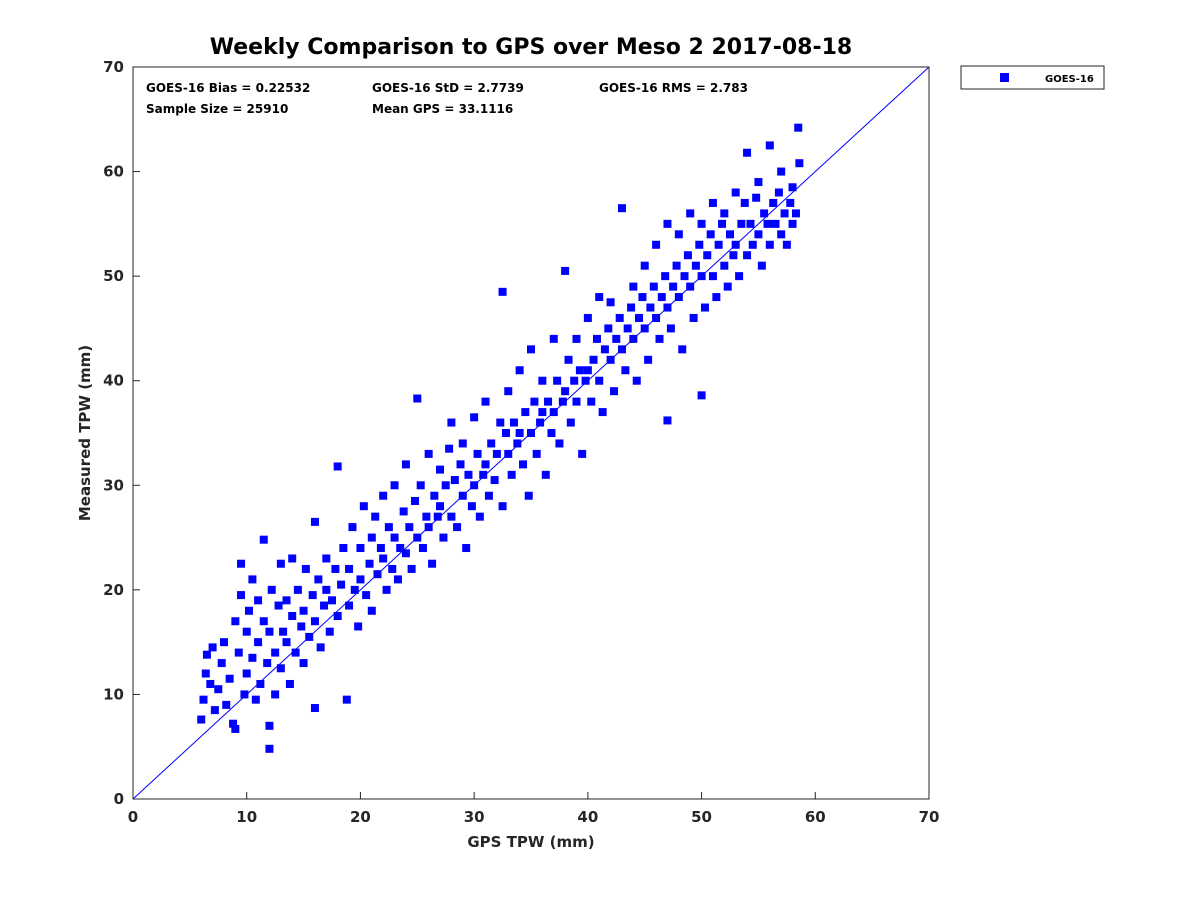  What do you see at coordinates (530, 842) in the screenshot?
I see `x-axis-label: GPS TPW (mm)` at bounding box center [530, 842].